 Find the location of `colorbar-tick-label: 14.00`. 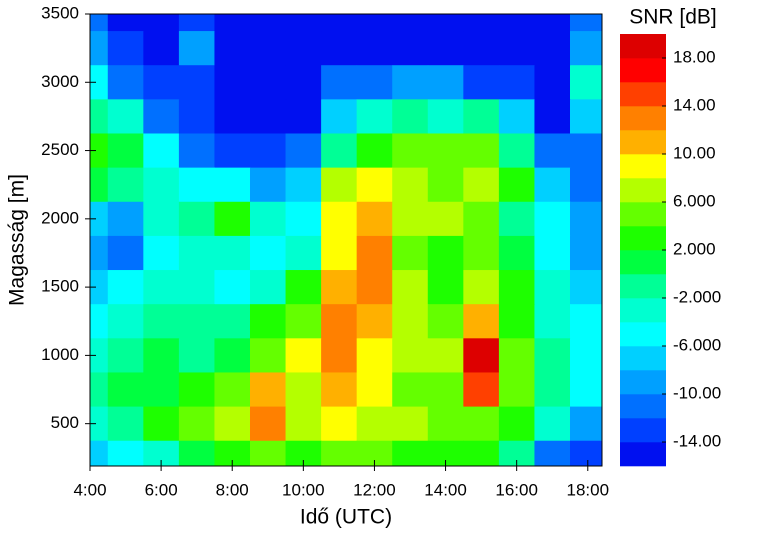

colorbar-tick-label: 14.00 is located at coordinates (694, 104).